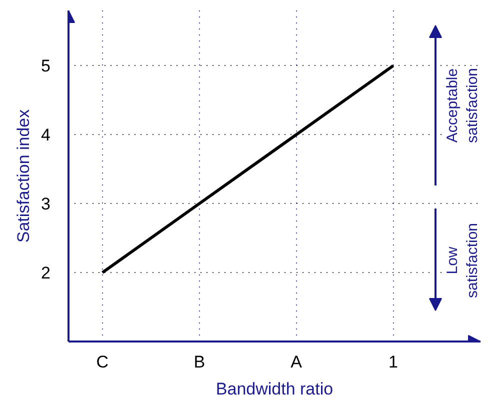 Image resolution: width=491 pixels, height=401 pixels. What do you see at coordinates (200, 362) in the screenshot?
I see `x-tick-label: B` at bounding box center [200, 362].